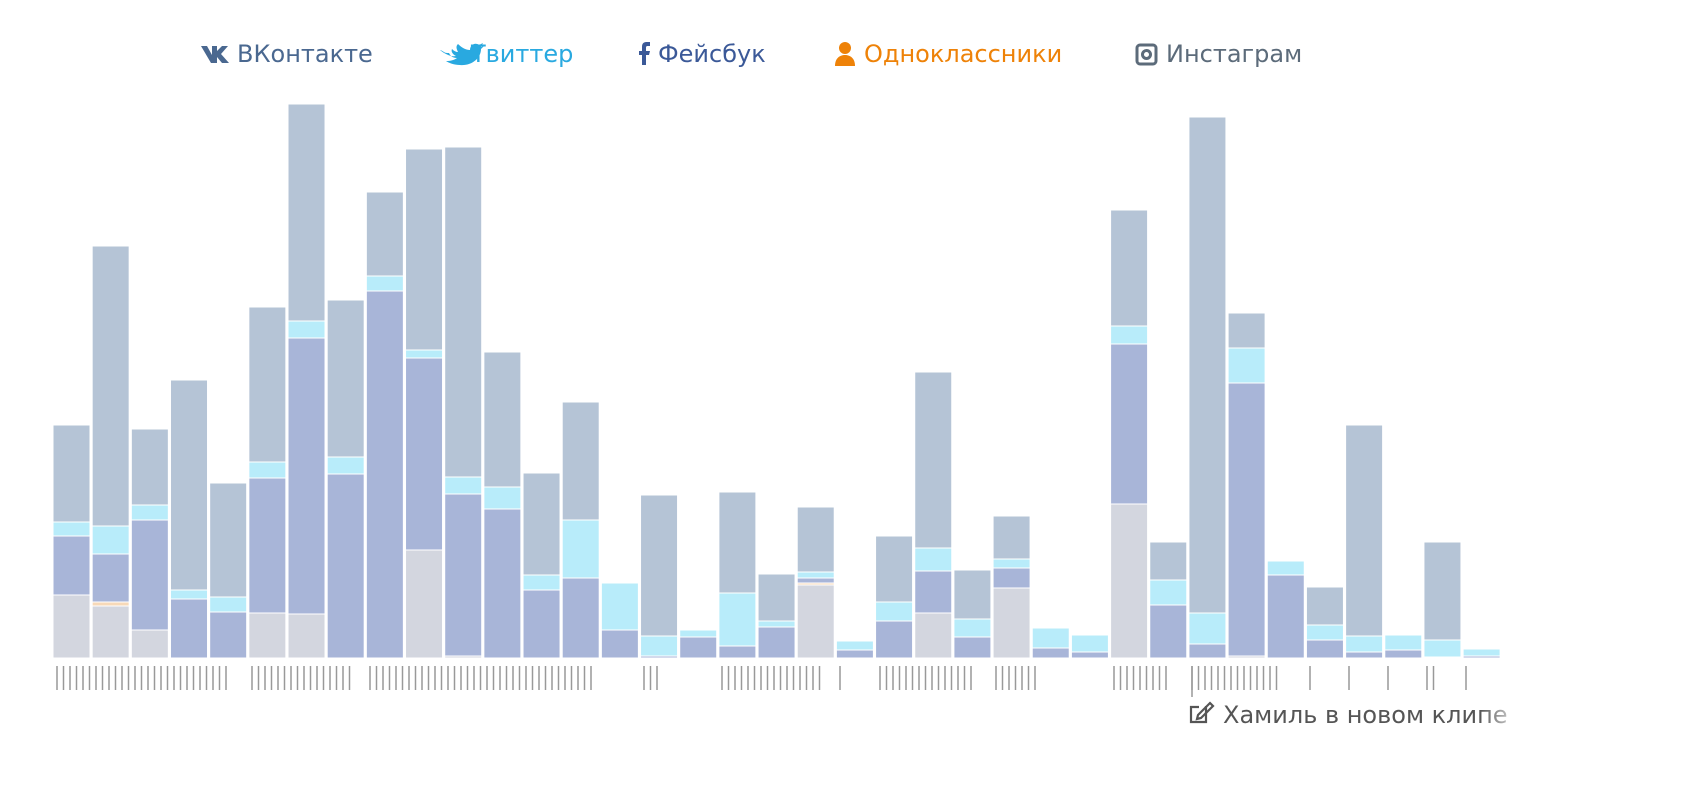 The height and width of the screenshot is (800, 1682). I want to click on vk-icon, so click(215, 54).